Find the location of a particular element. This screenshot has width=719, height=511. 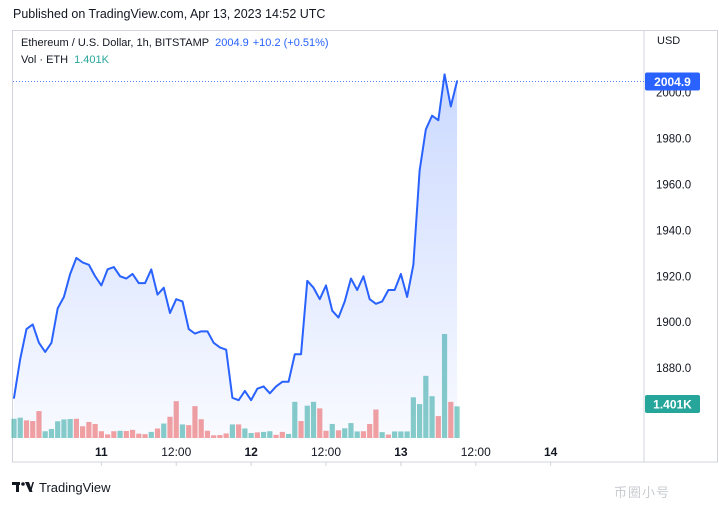

y-tick-label: 1960.0 is located at coordinates (673, 185).